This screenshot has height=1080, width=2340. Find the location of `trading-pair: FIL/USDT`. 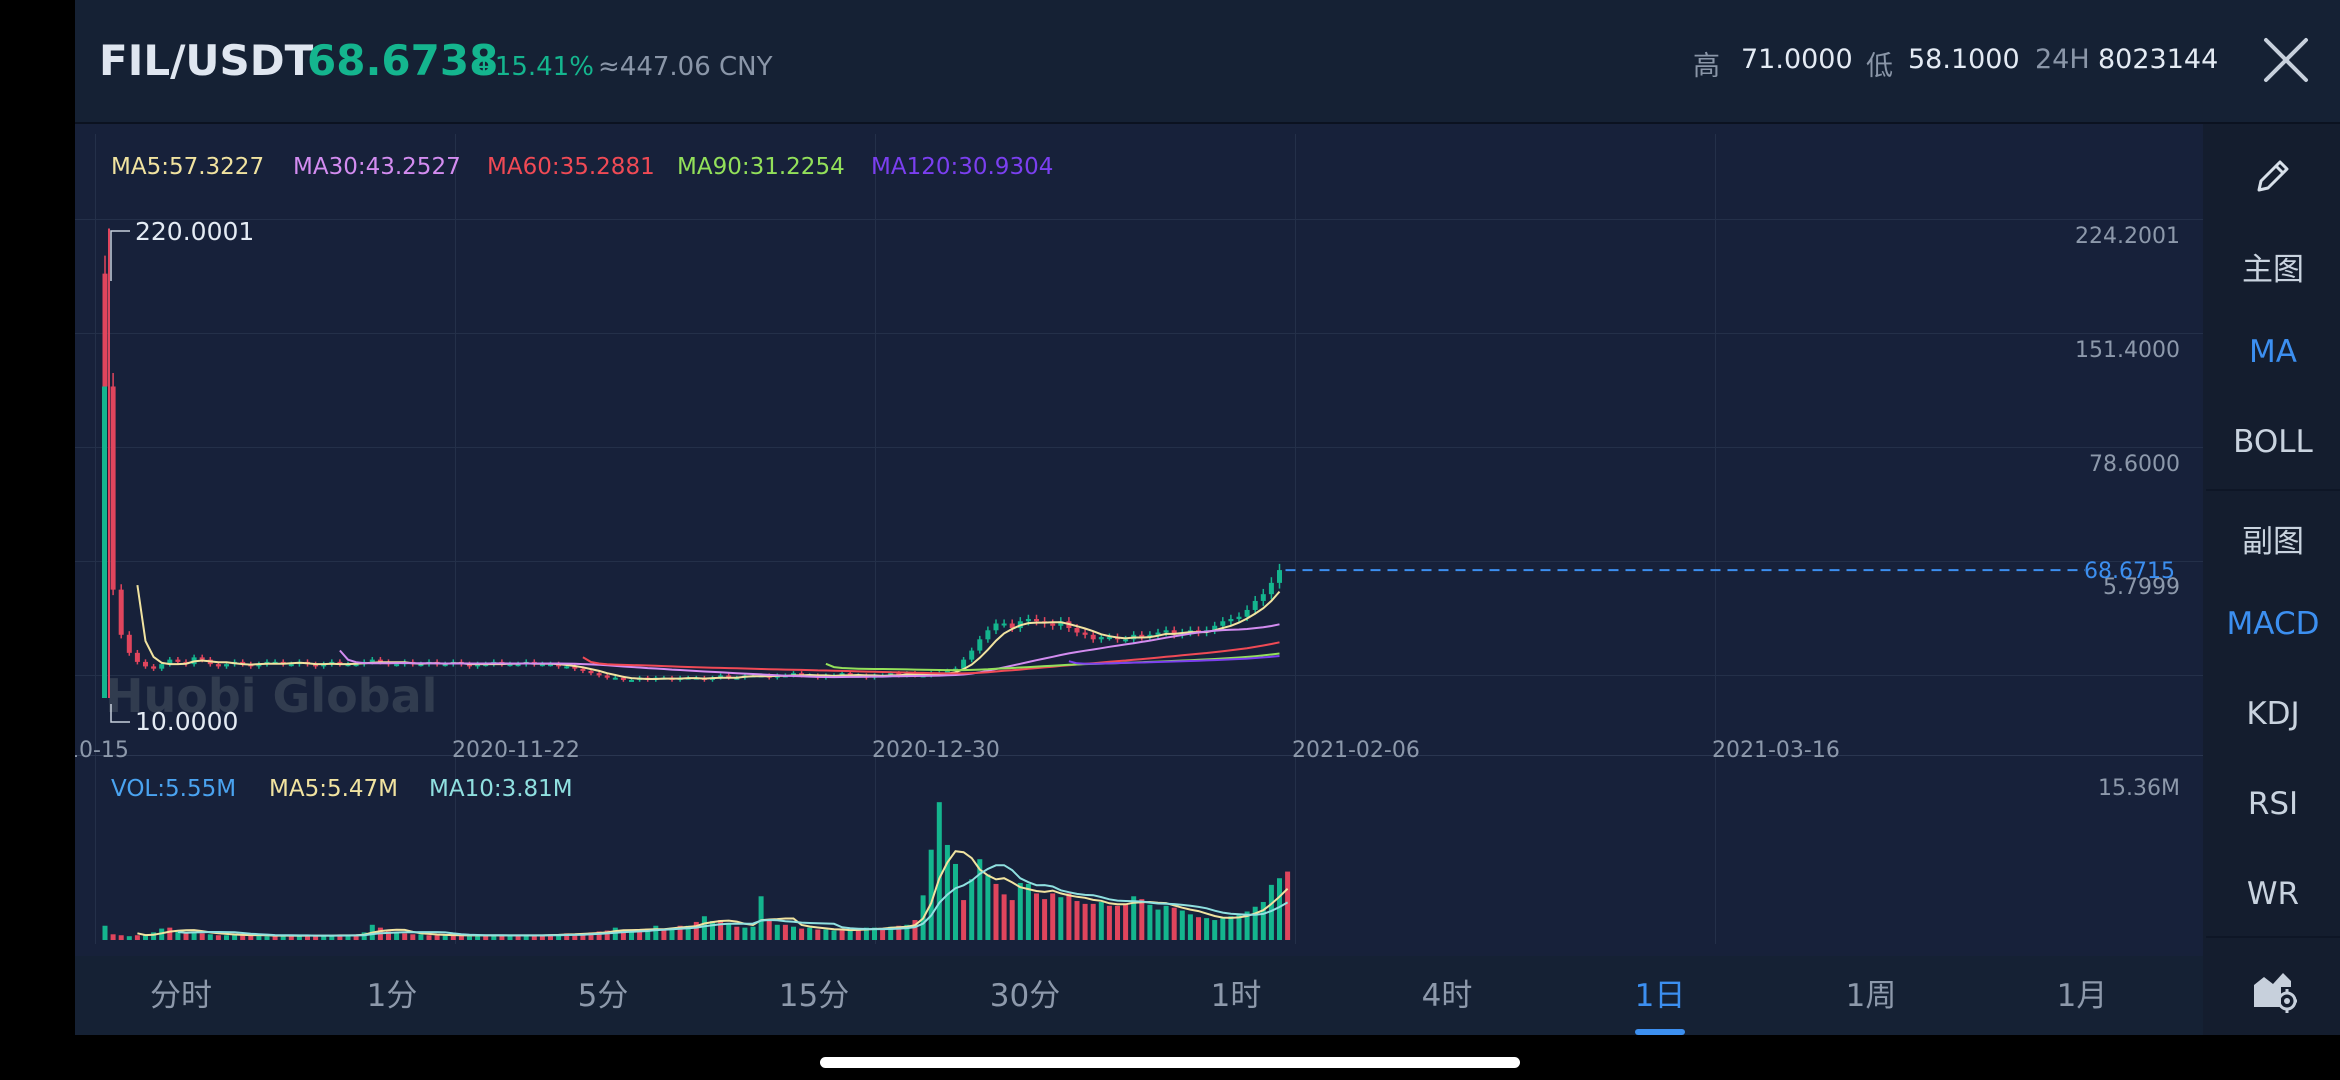

trading-pair: FIL/USDT is located at coordinates (206, 60).